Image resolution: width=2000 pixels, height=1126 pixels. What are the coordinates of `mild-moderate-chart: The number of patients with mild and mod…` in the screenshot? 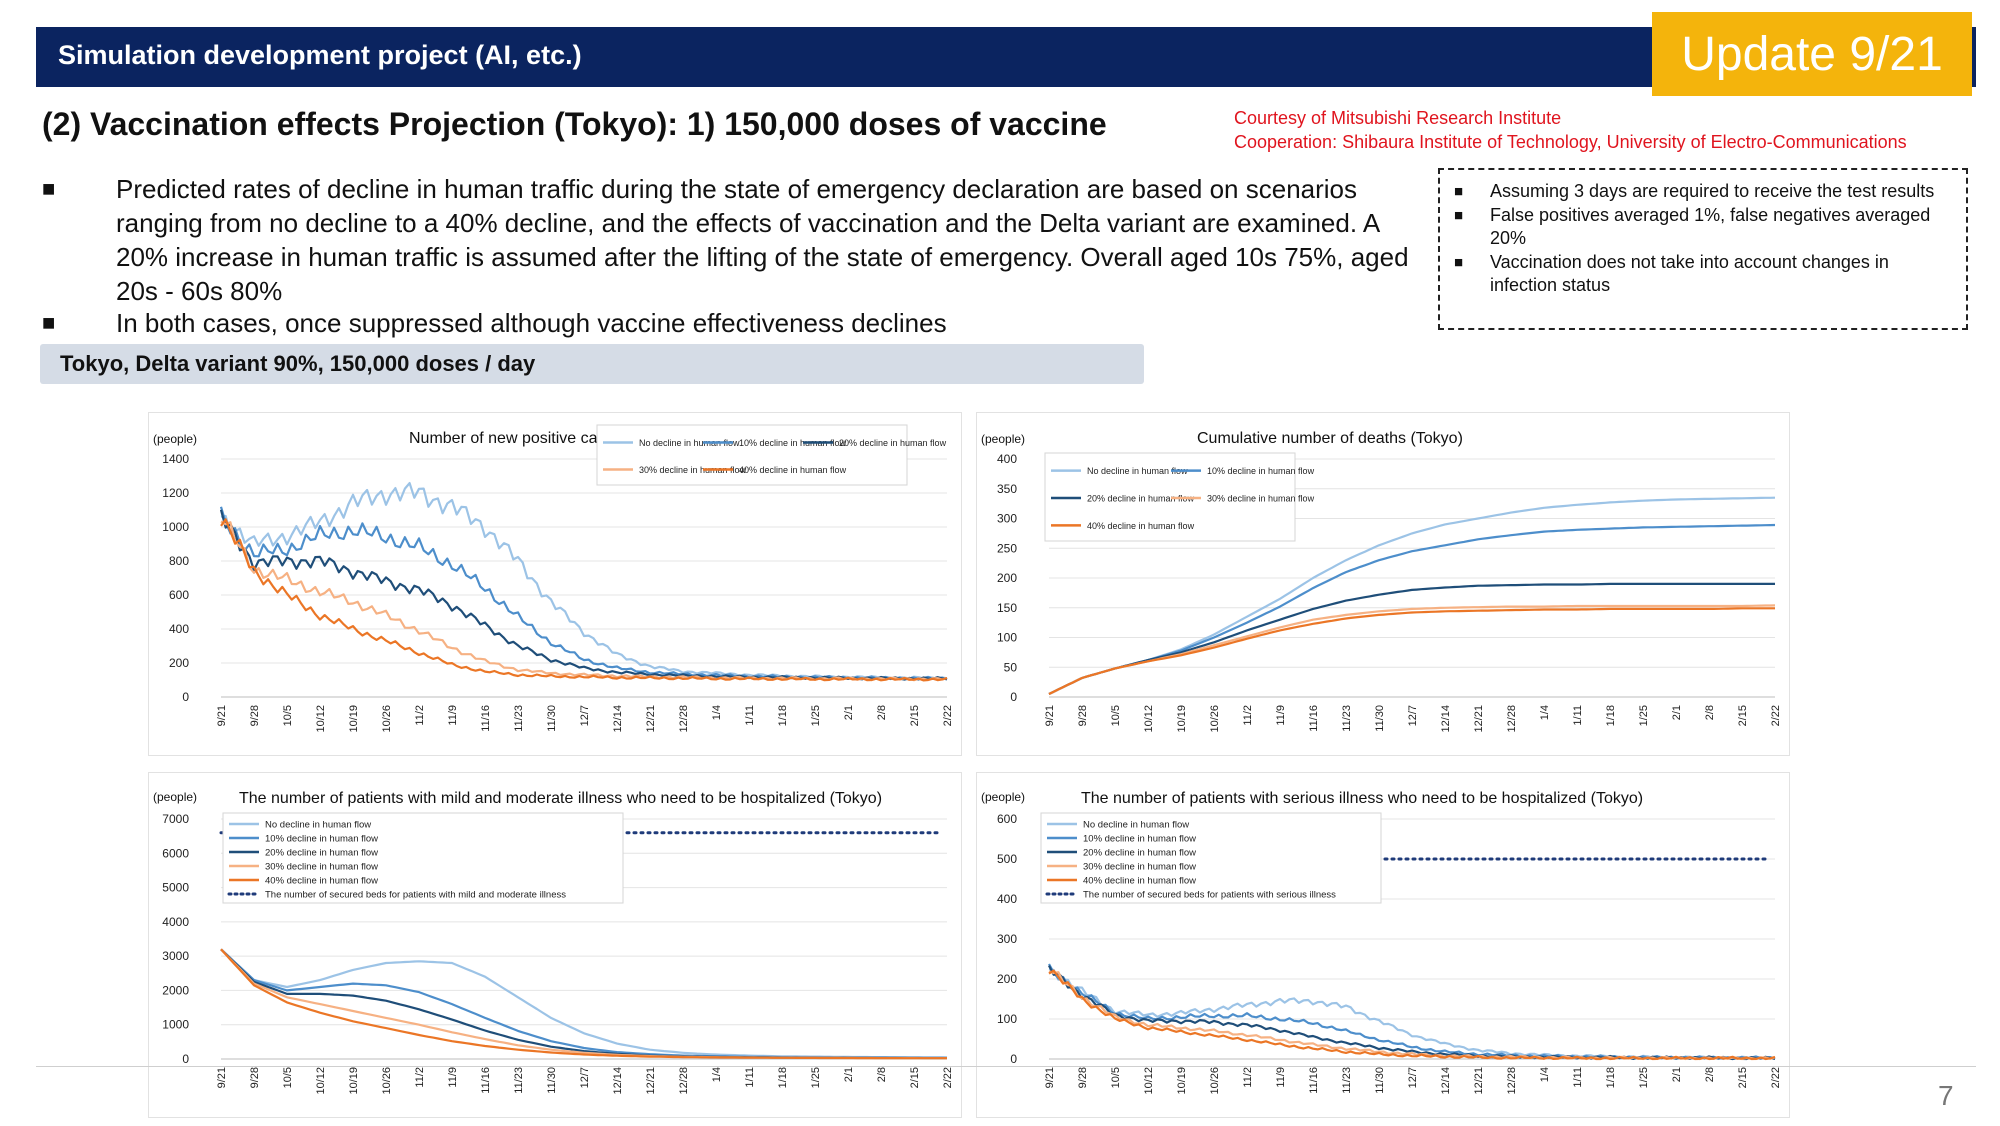 It's located at (553, 942).